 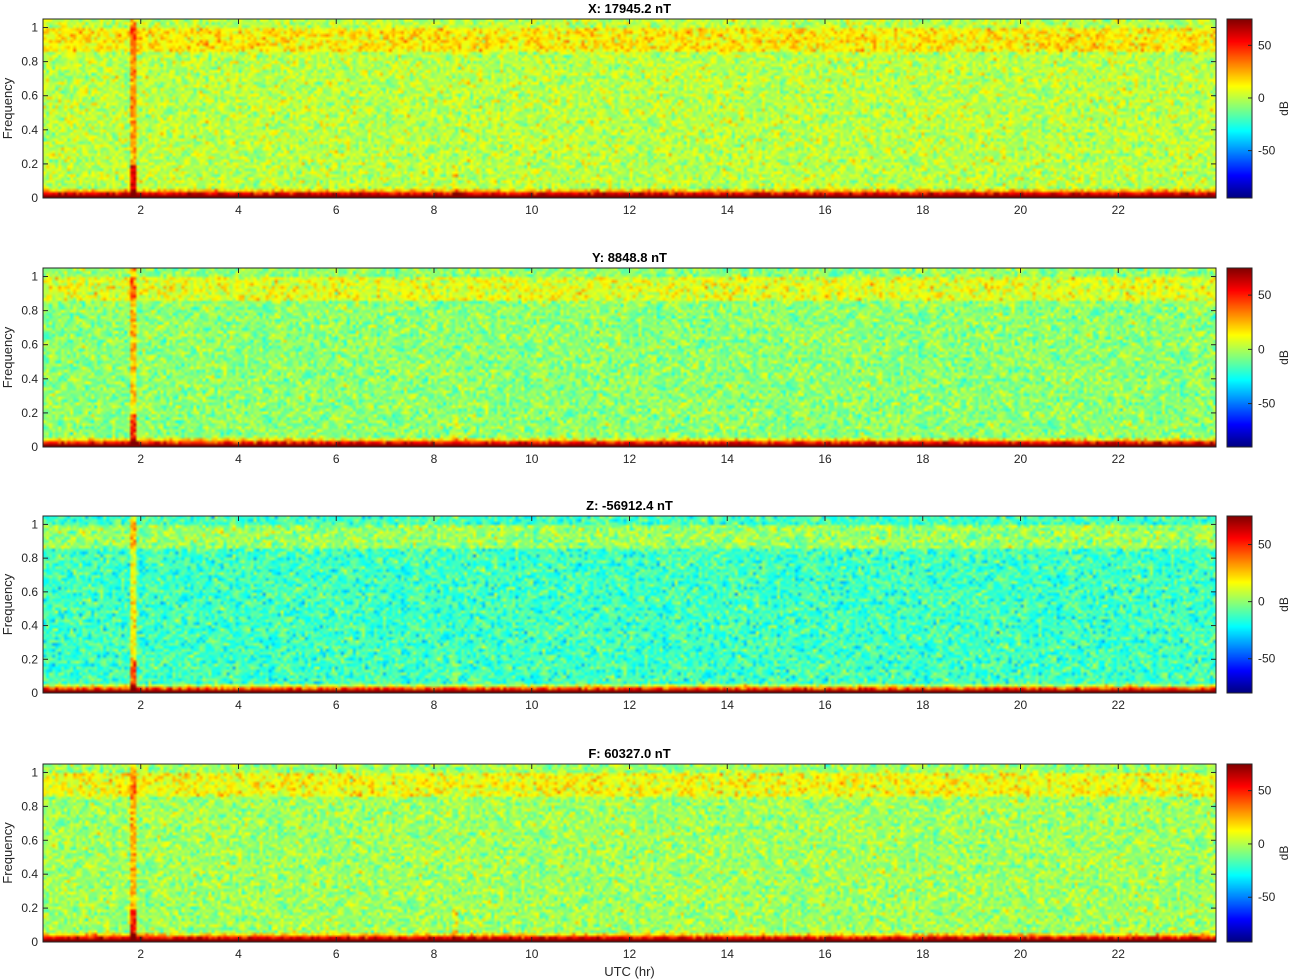 What do you see at coordinates (629, 257) in the screenshot?
I see `panel-title: Y: 8848.8 nT` at bounding box center [629, 257].